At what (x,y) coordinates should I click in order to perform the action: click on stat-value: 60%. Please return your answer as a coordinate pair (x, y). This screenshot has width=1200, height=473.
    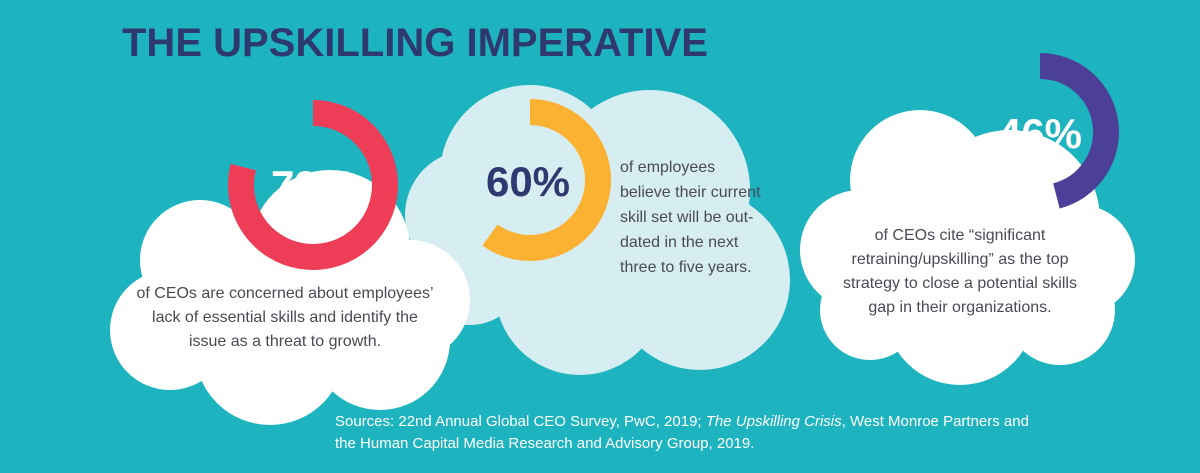
    Looking at the image, I should click on (528, 181).